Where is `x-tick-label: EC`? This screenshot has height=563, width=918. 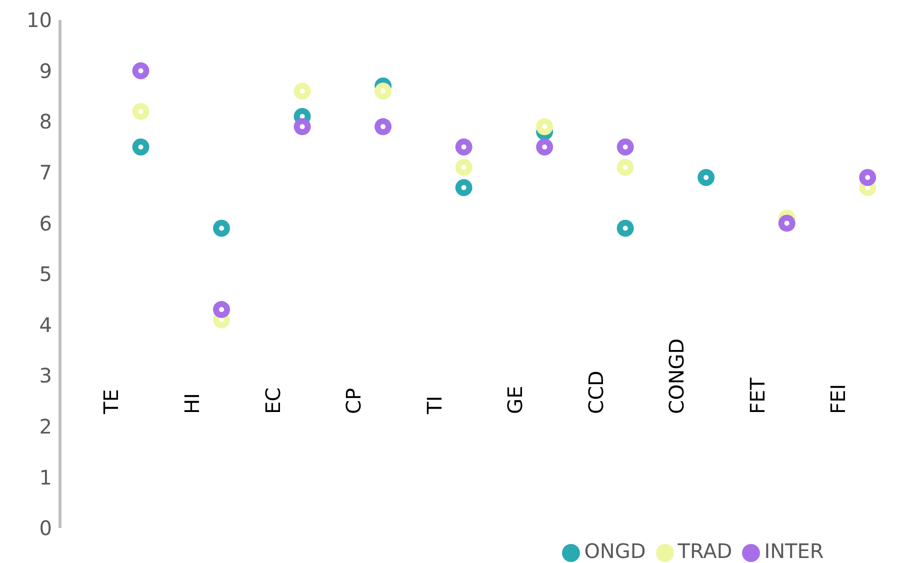 x-tick-label: EC is located at coordinates (272, 400).